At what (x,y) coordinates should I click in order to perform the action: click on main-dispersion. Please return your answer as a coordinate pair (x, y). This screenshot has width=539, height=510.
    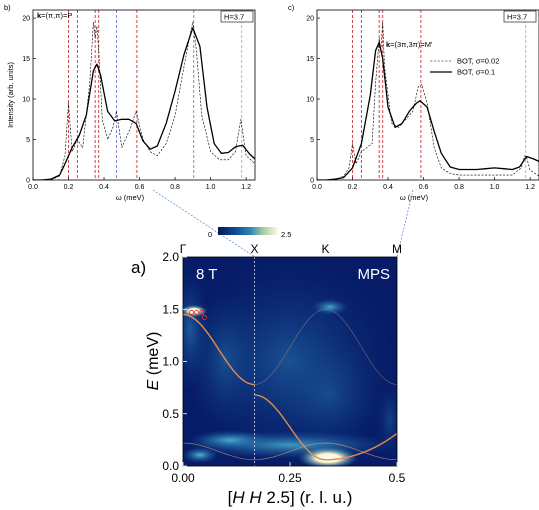
    Looking at the image, I should click on (219, 349).